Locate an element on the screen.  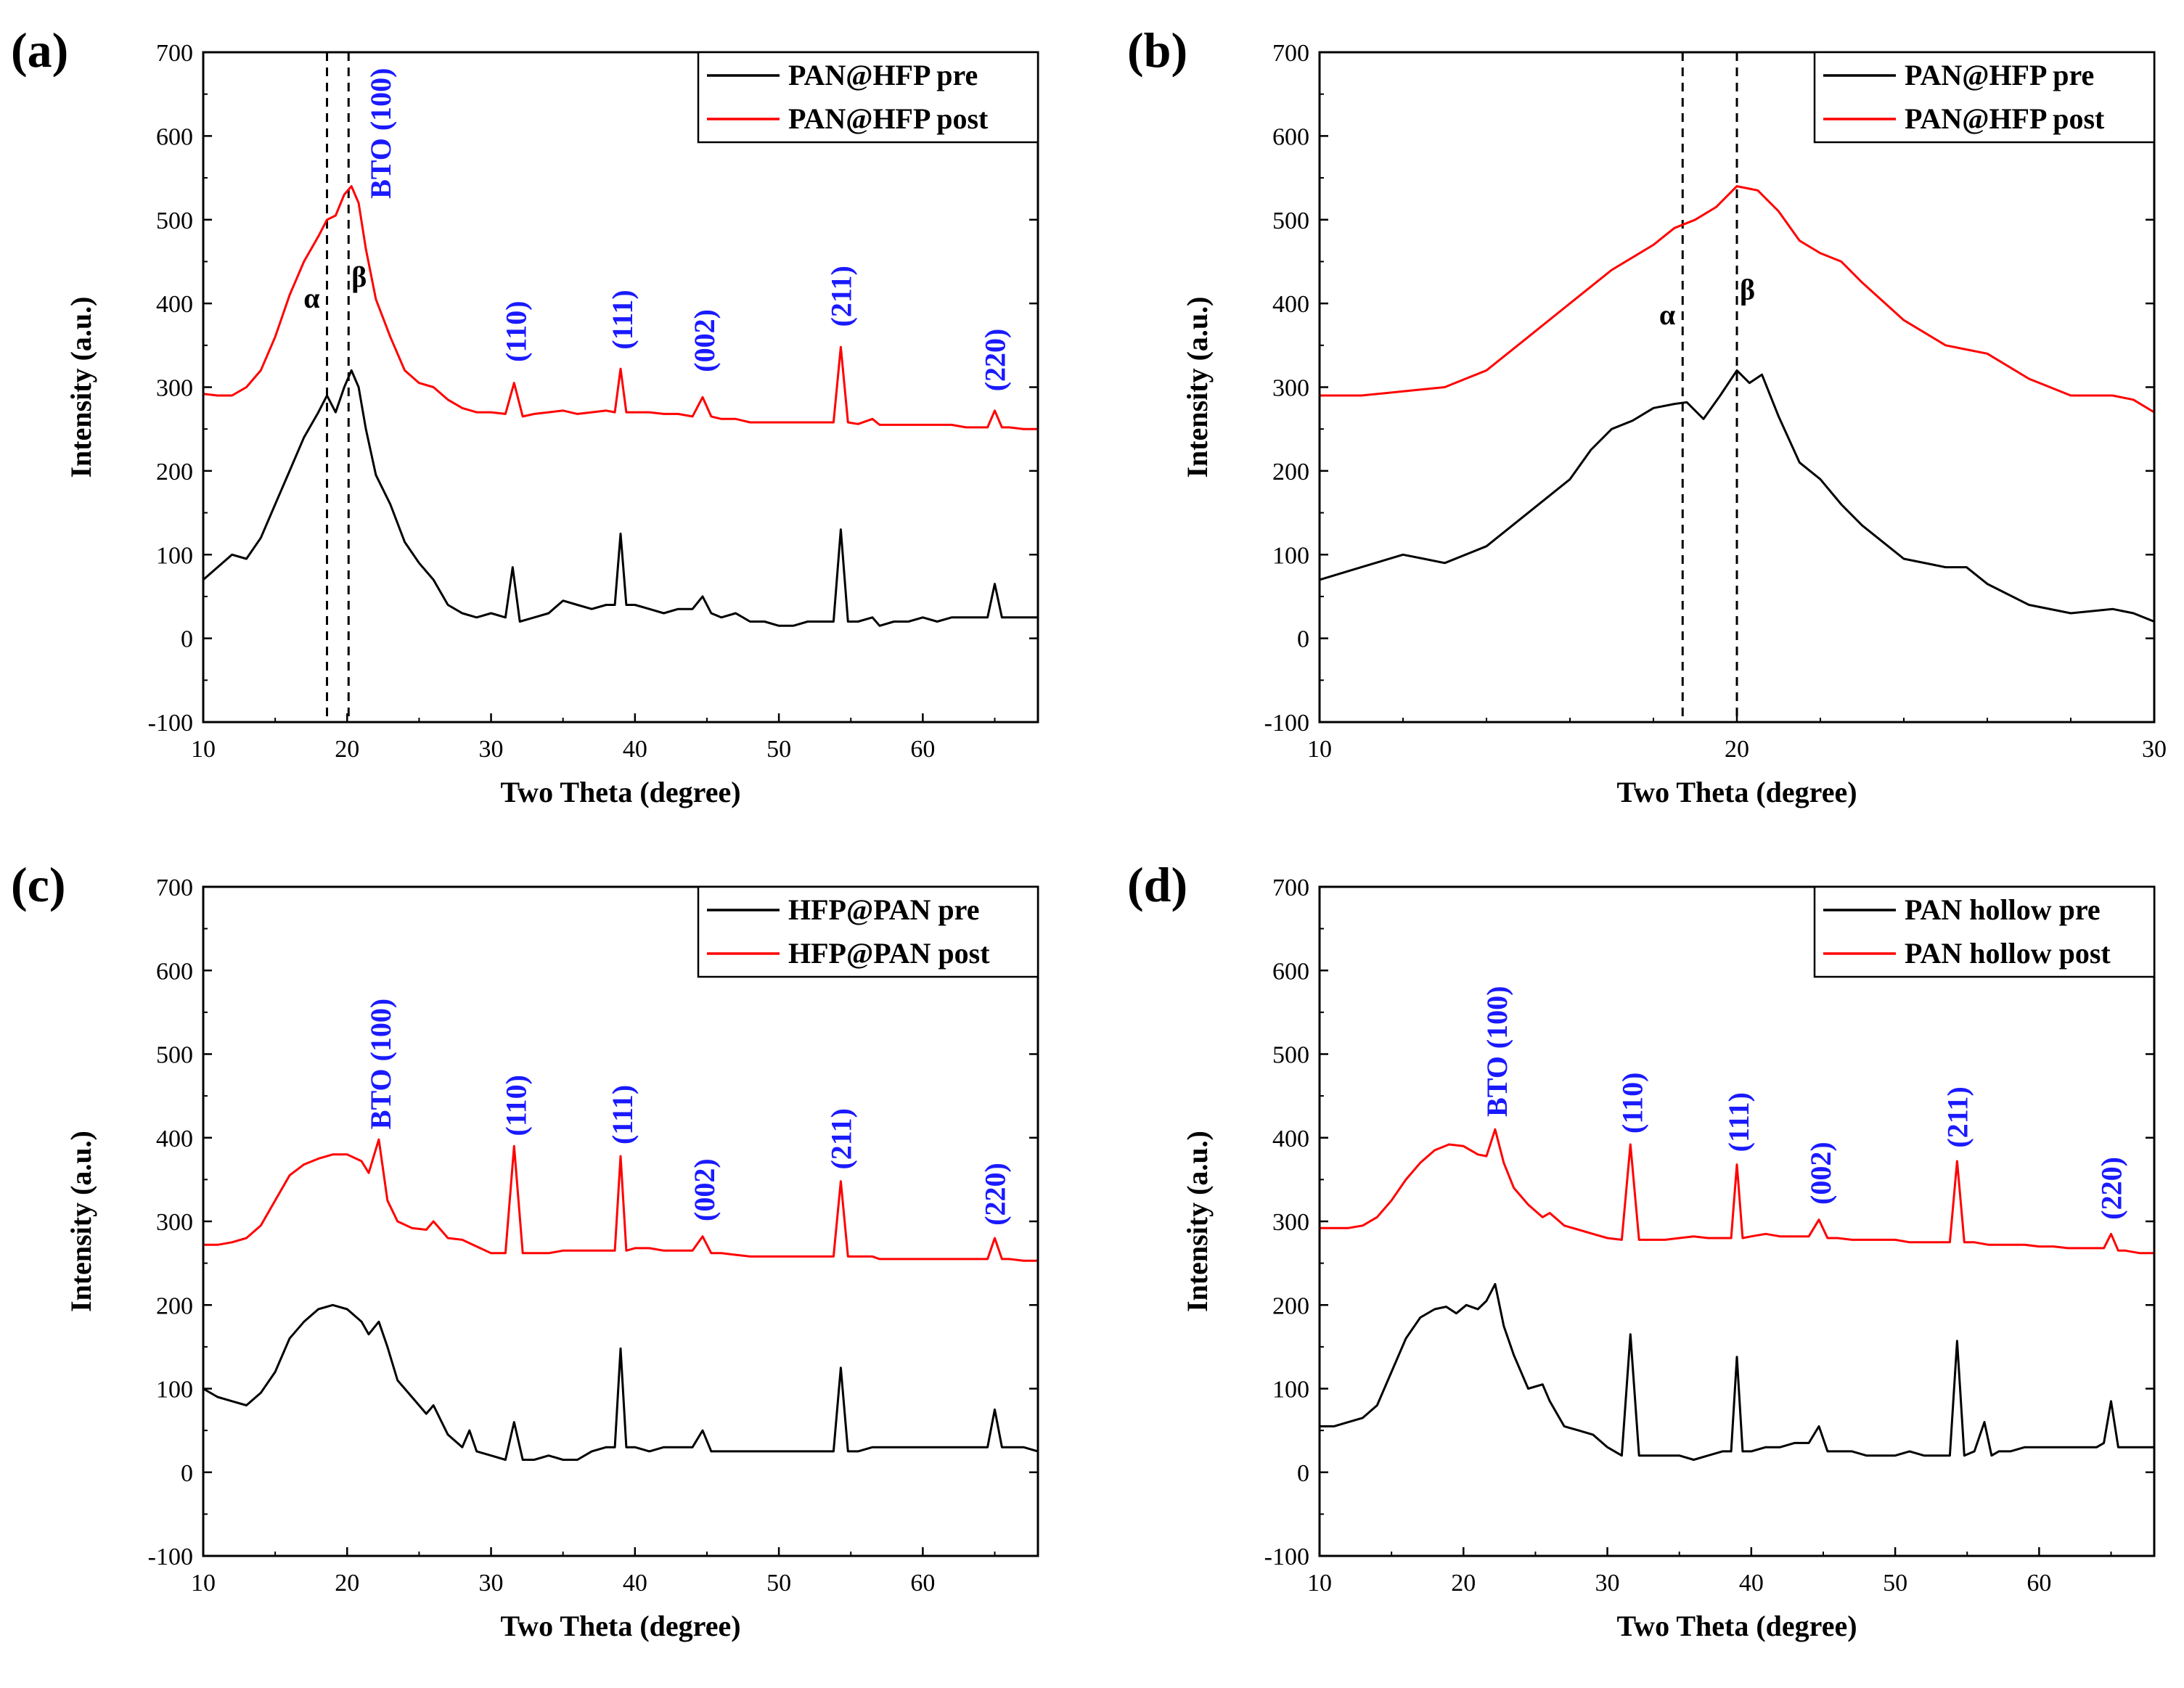
legend: HFP@PAN pre HFP@PAN post is located at coordinates (868, 932).